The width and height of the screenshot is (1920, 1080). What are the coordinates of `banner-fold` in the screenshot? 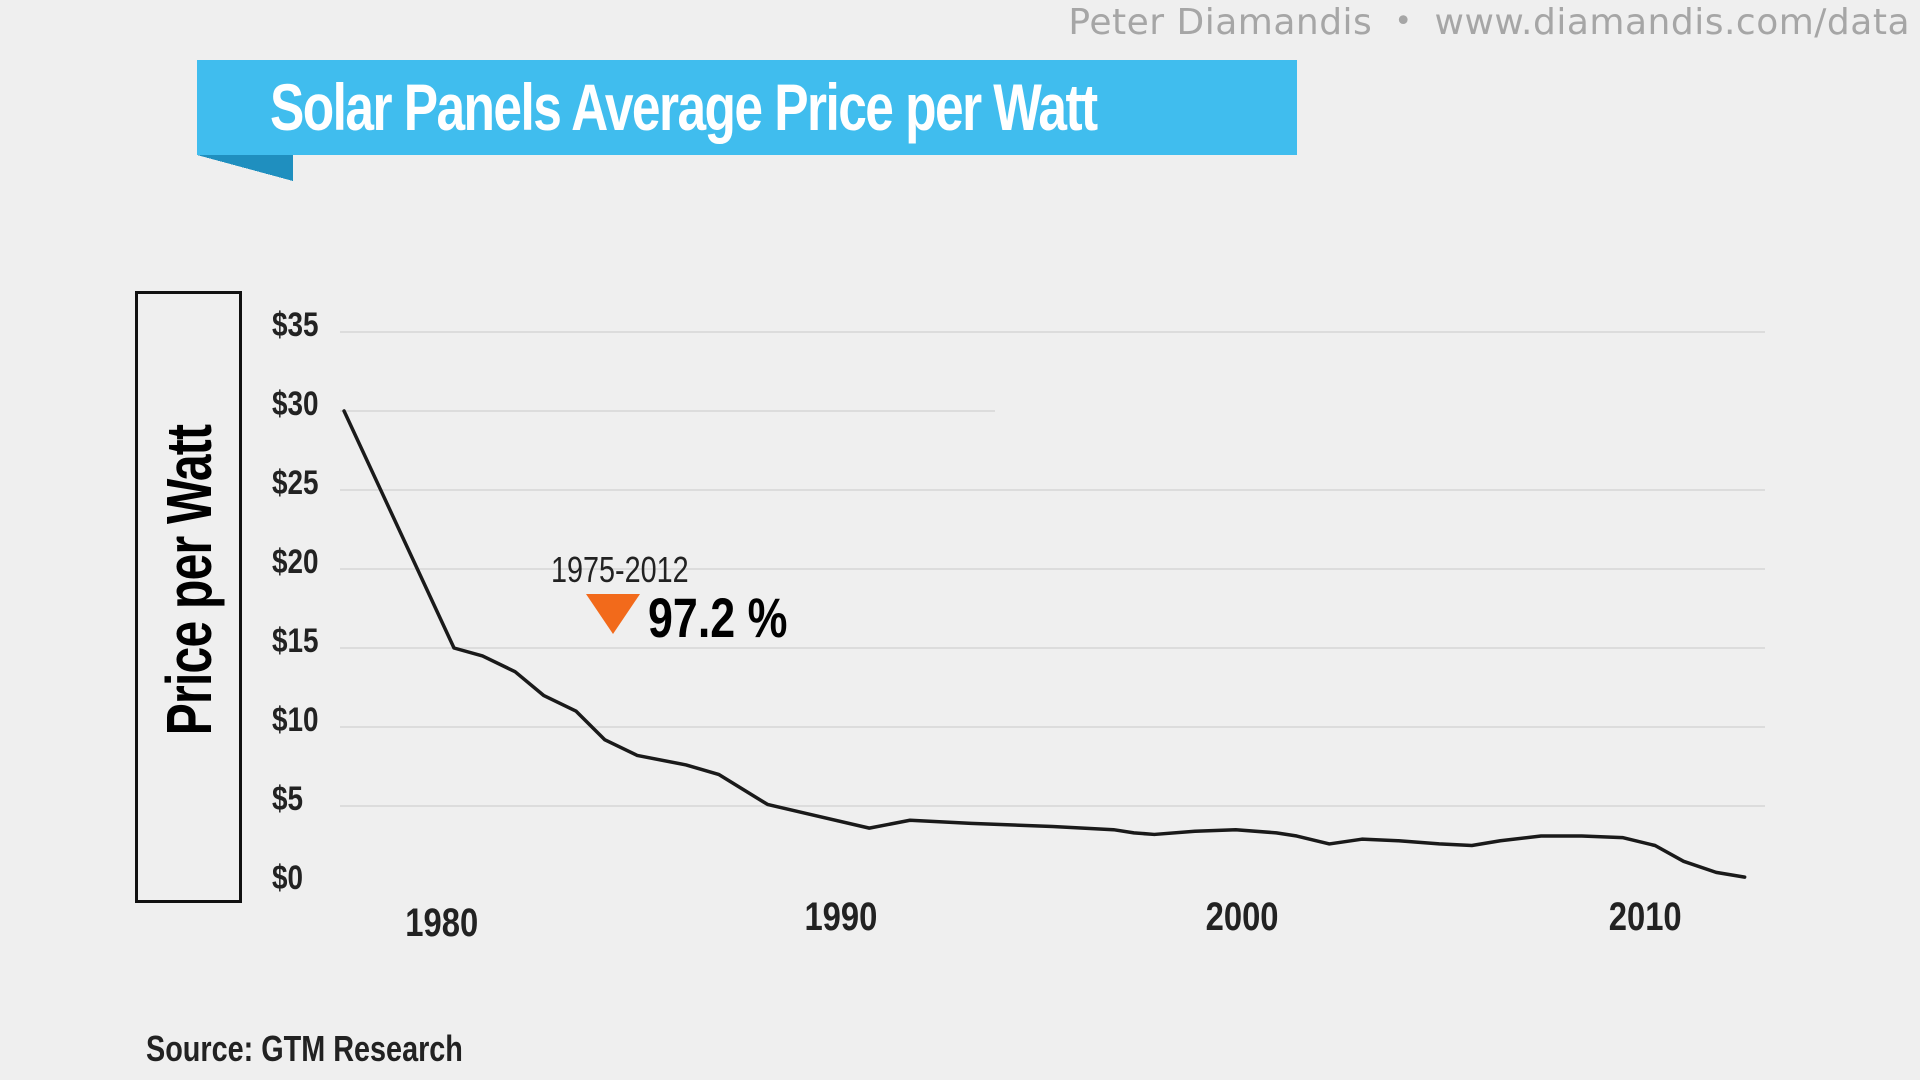 It's located at (245, 168).